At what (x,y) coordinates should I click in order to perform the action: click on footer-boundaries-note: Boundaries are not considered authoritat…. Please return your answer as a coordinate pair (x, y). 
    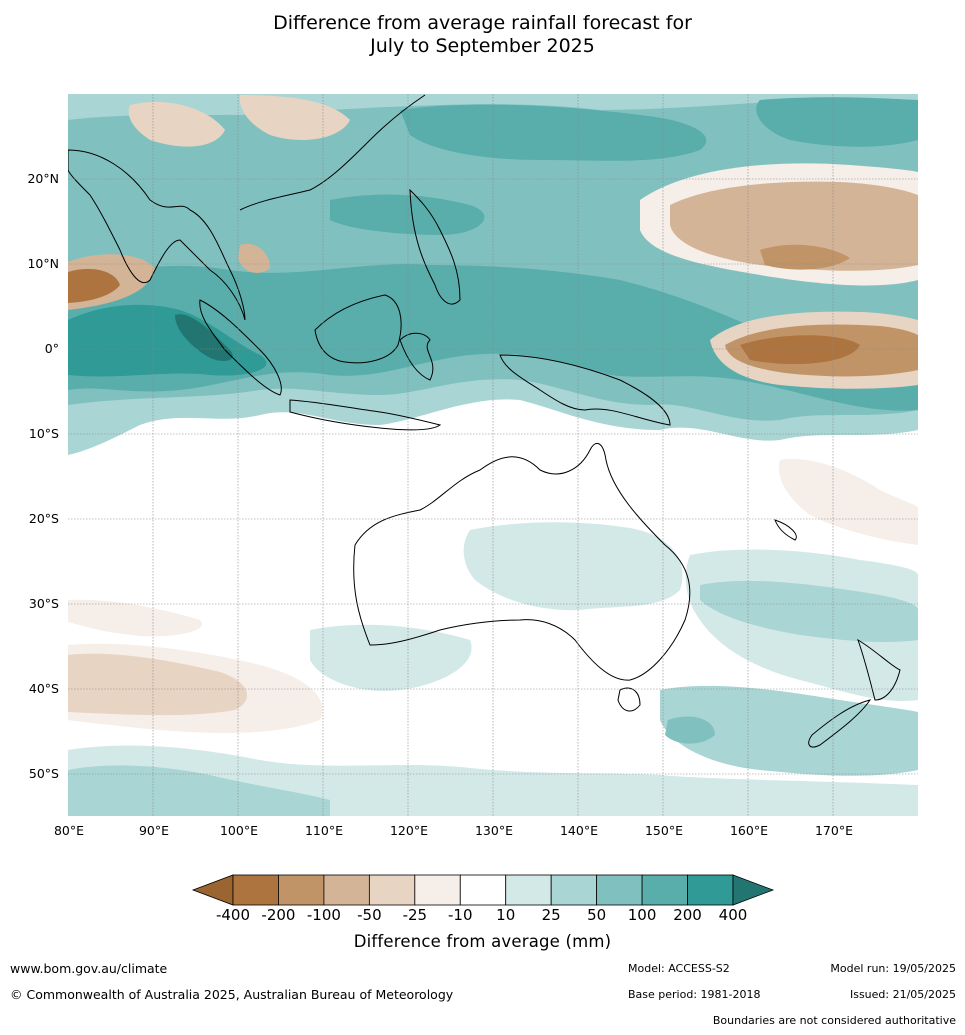
    Looking at the image, I should click on (834, 1020).